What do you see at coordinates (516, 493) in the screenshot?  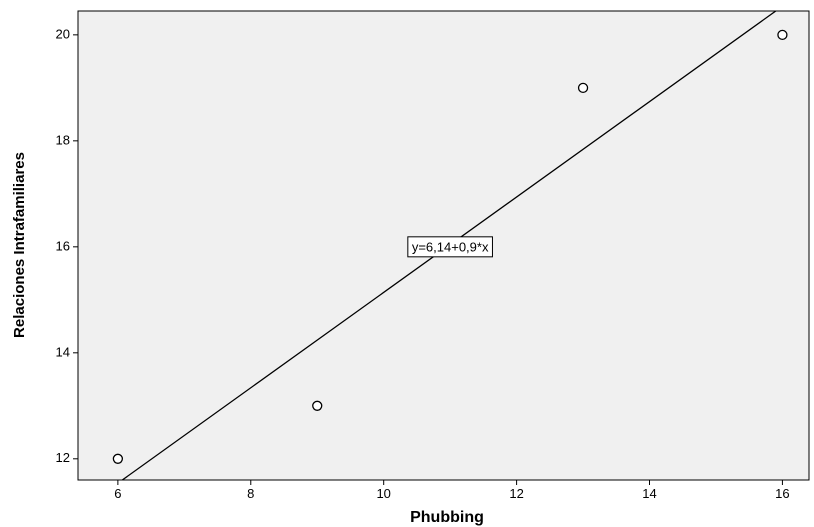 I see `x-tick-label: 12` at bounding box center [516, 493].